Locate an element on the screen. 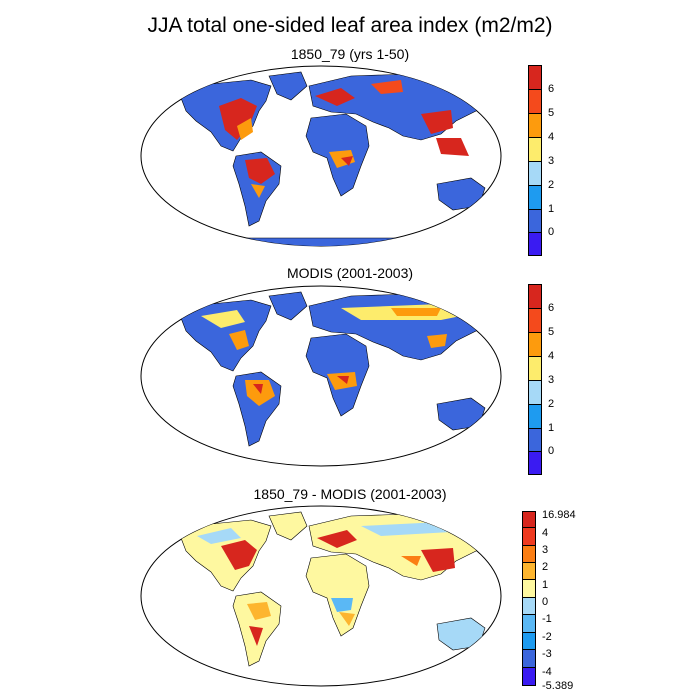 Image resolution: width=700 pixels, height=700 pixels. colorbar-difference: 16.984 4 3 2 1 0 -1 -2 -3 -4 -5.389 is located at coordinates (559, 600).